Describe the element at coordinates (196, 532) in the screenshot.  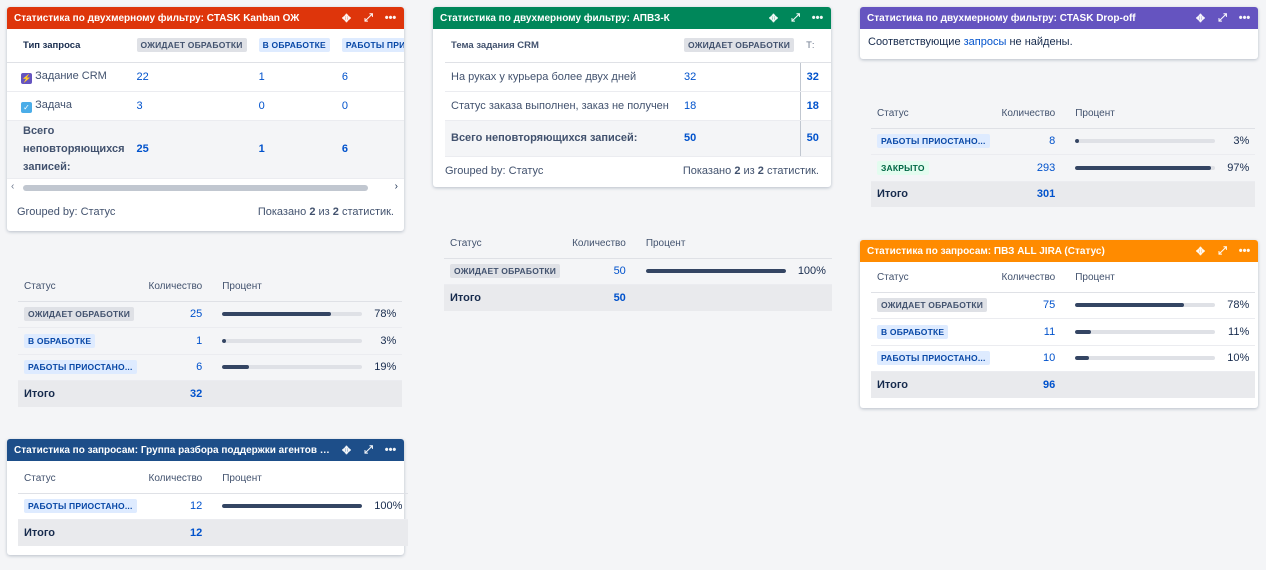
I see `total-count: 12` at that location.